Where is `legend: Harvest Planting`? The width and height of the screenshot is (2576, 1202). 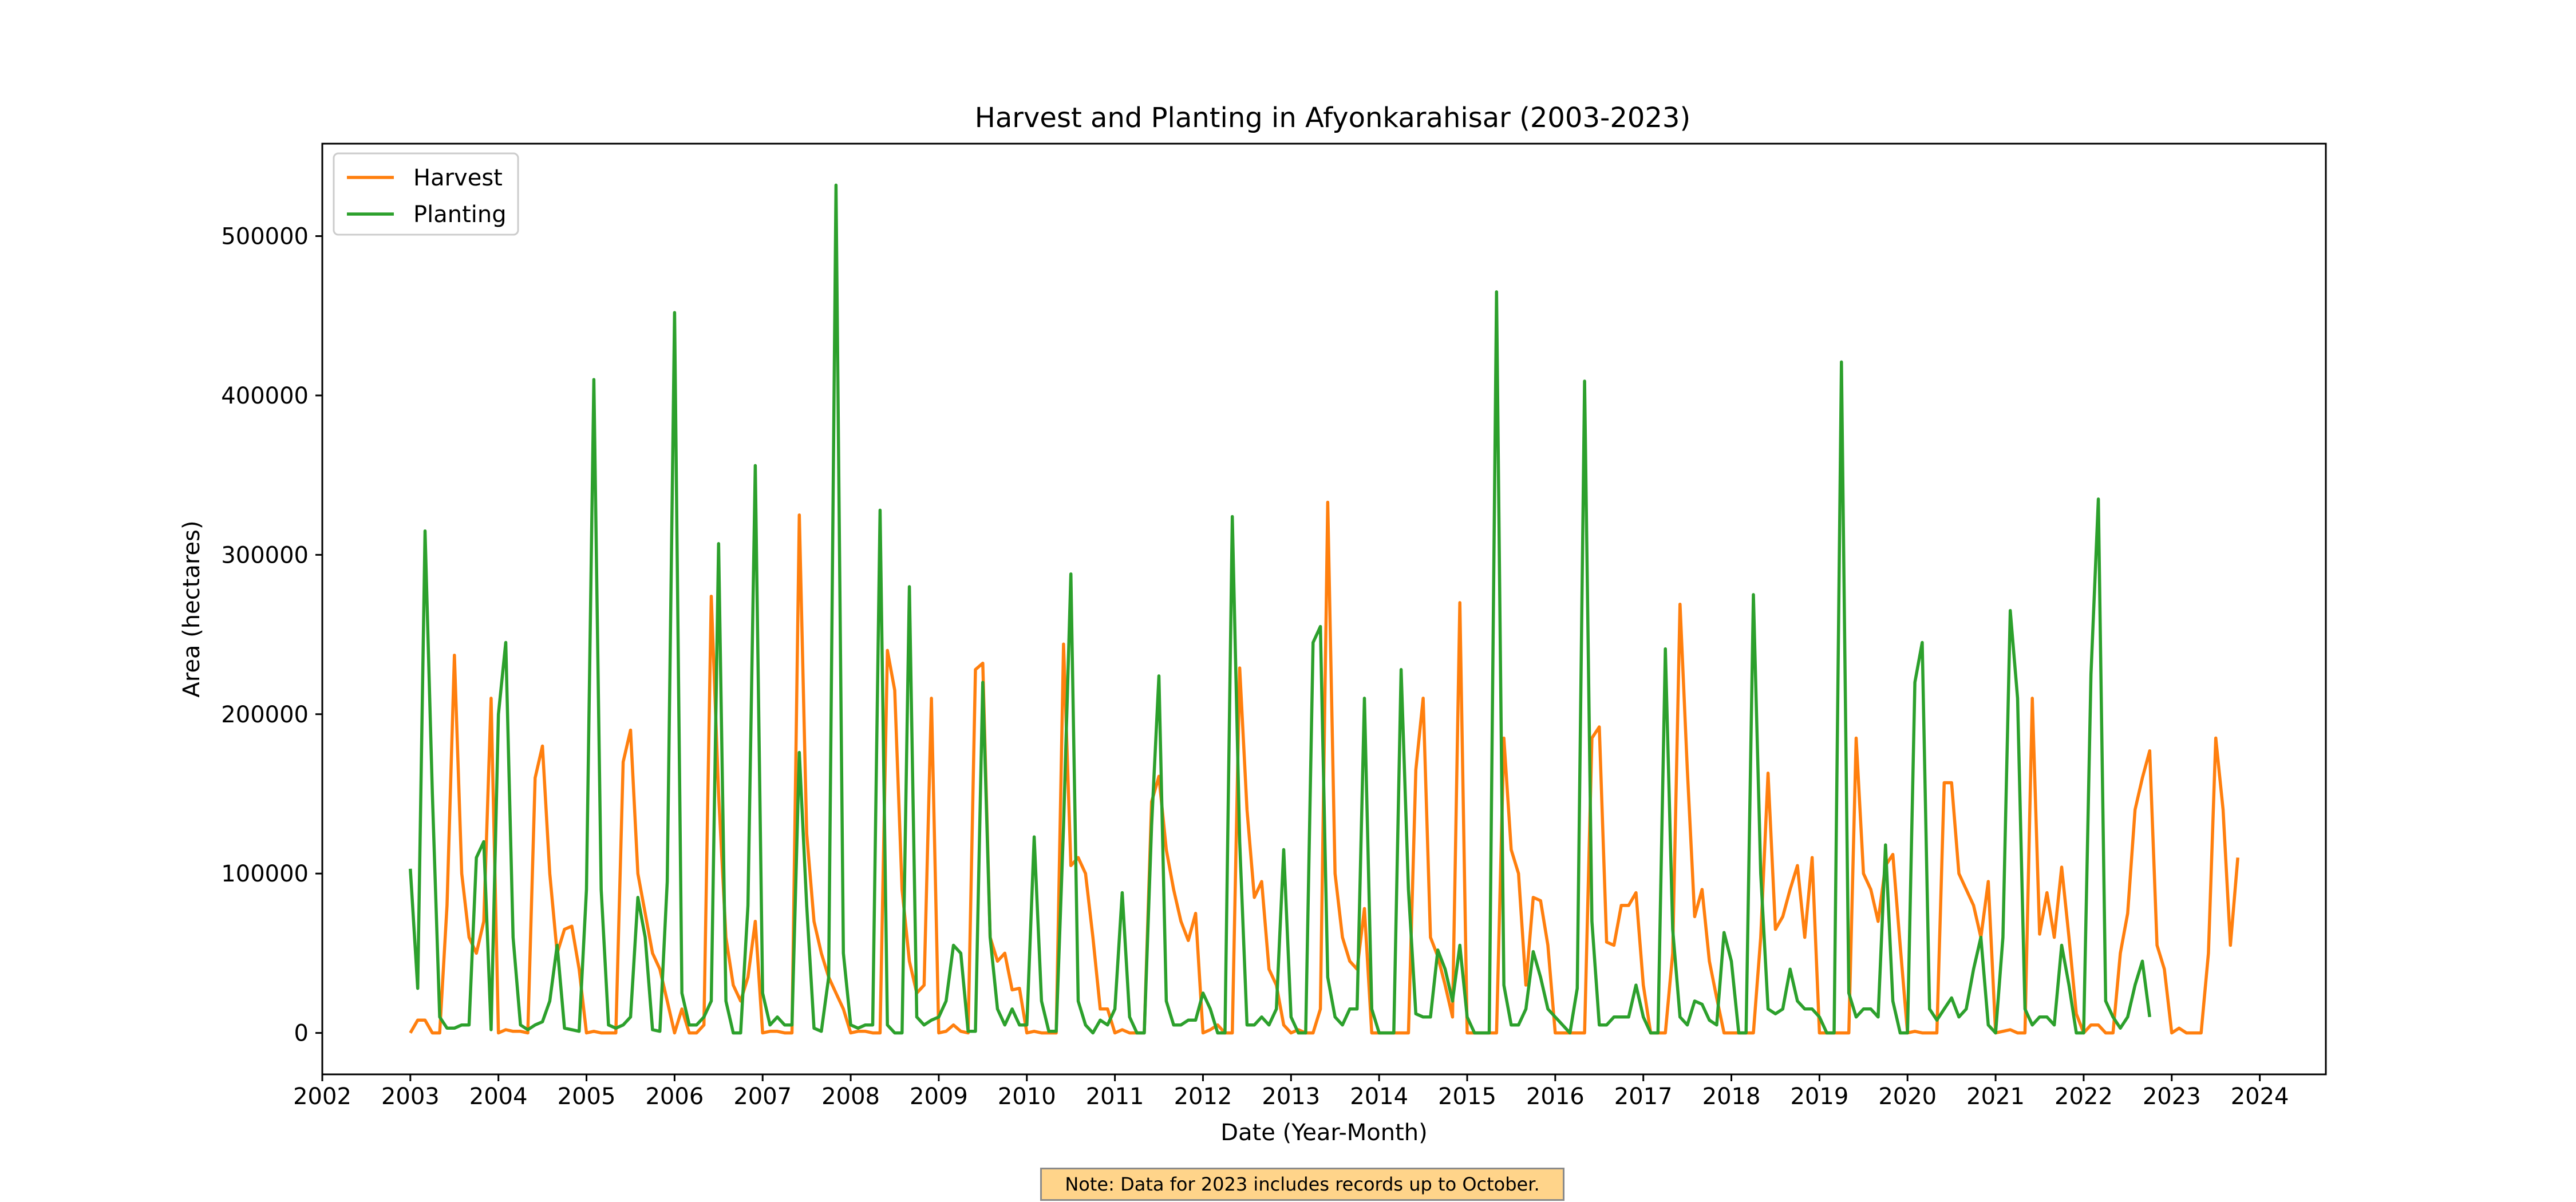
legend: Harvest Planting is located at coordinates (426, 194).